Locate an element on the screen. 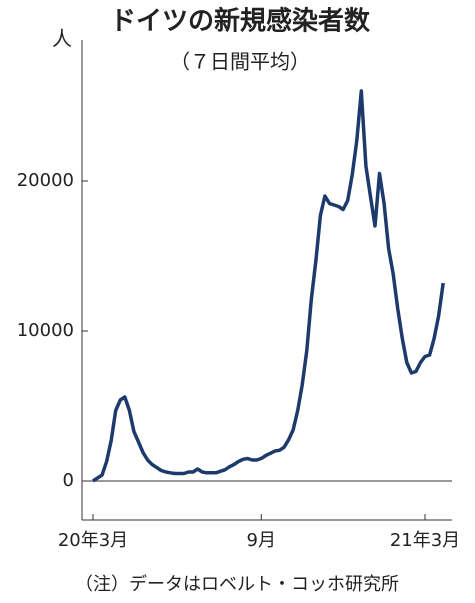 This screenshot has height=603, width=475. x-tick-label: 21年3月 is located at coordinates (425, 540).